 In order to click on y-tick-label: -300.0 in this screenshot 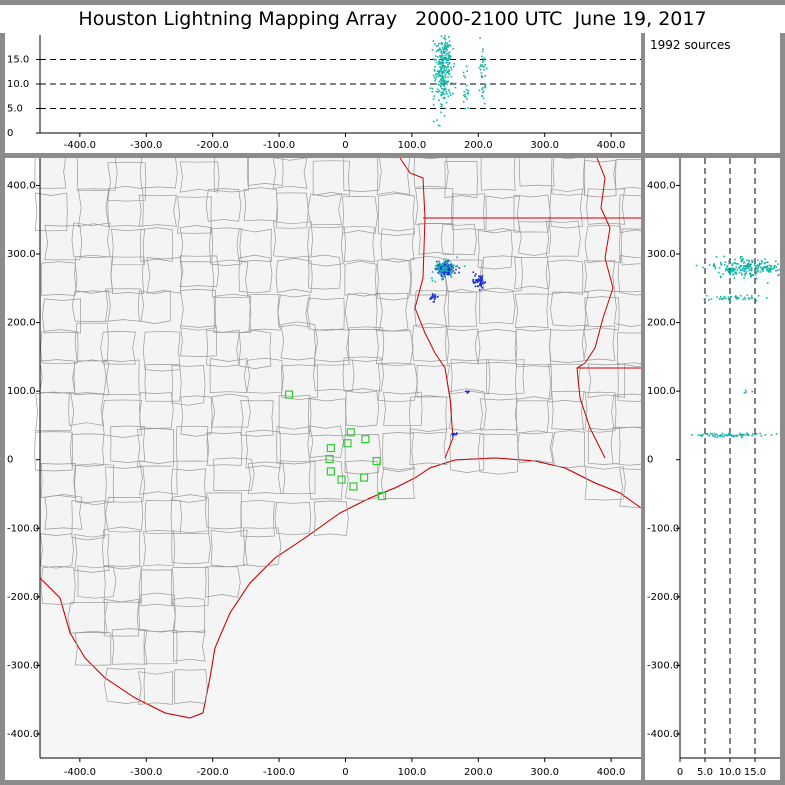, I will do `click(23, 665)`.